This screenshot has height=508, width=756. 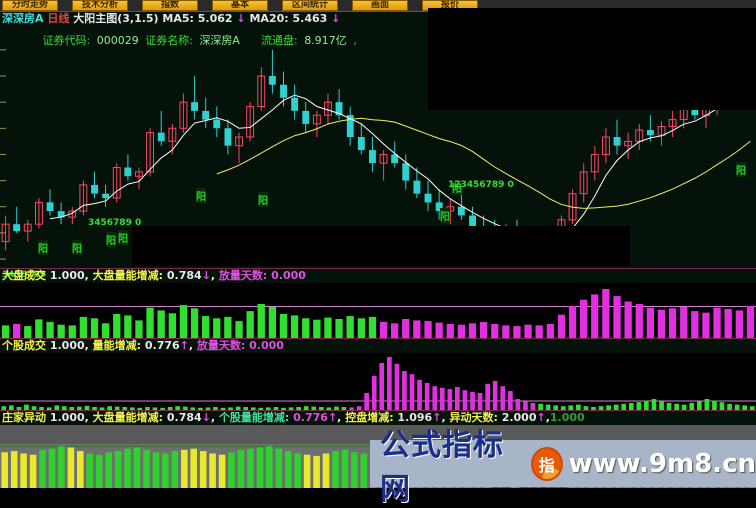 I want to click on name-label: 证券名称:, so click(x=169, y=40).